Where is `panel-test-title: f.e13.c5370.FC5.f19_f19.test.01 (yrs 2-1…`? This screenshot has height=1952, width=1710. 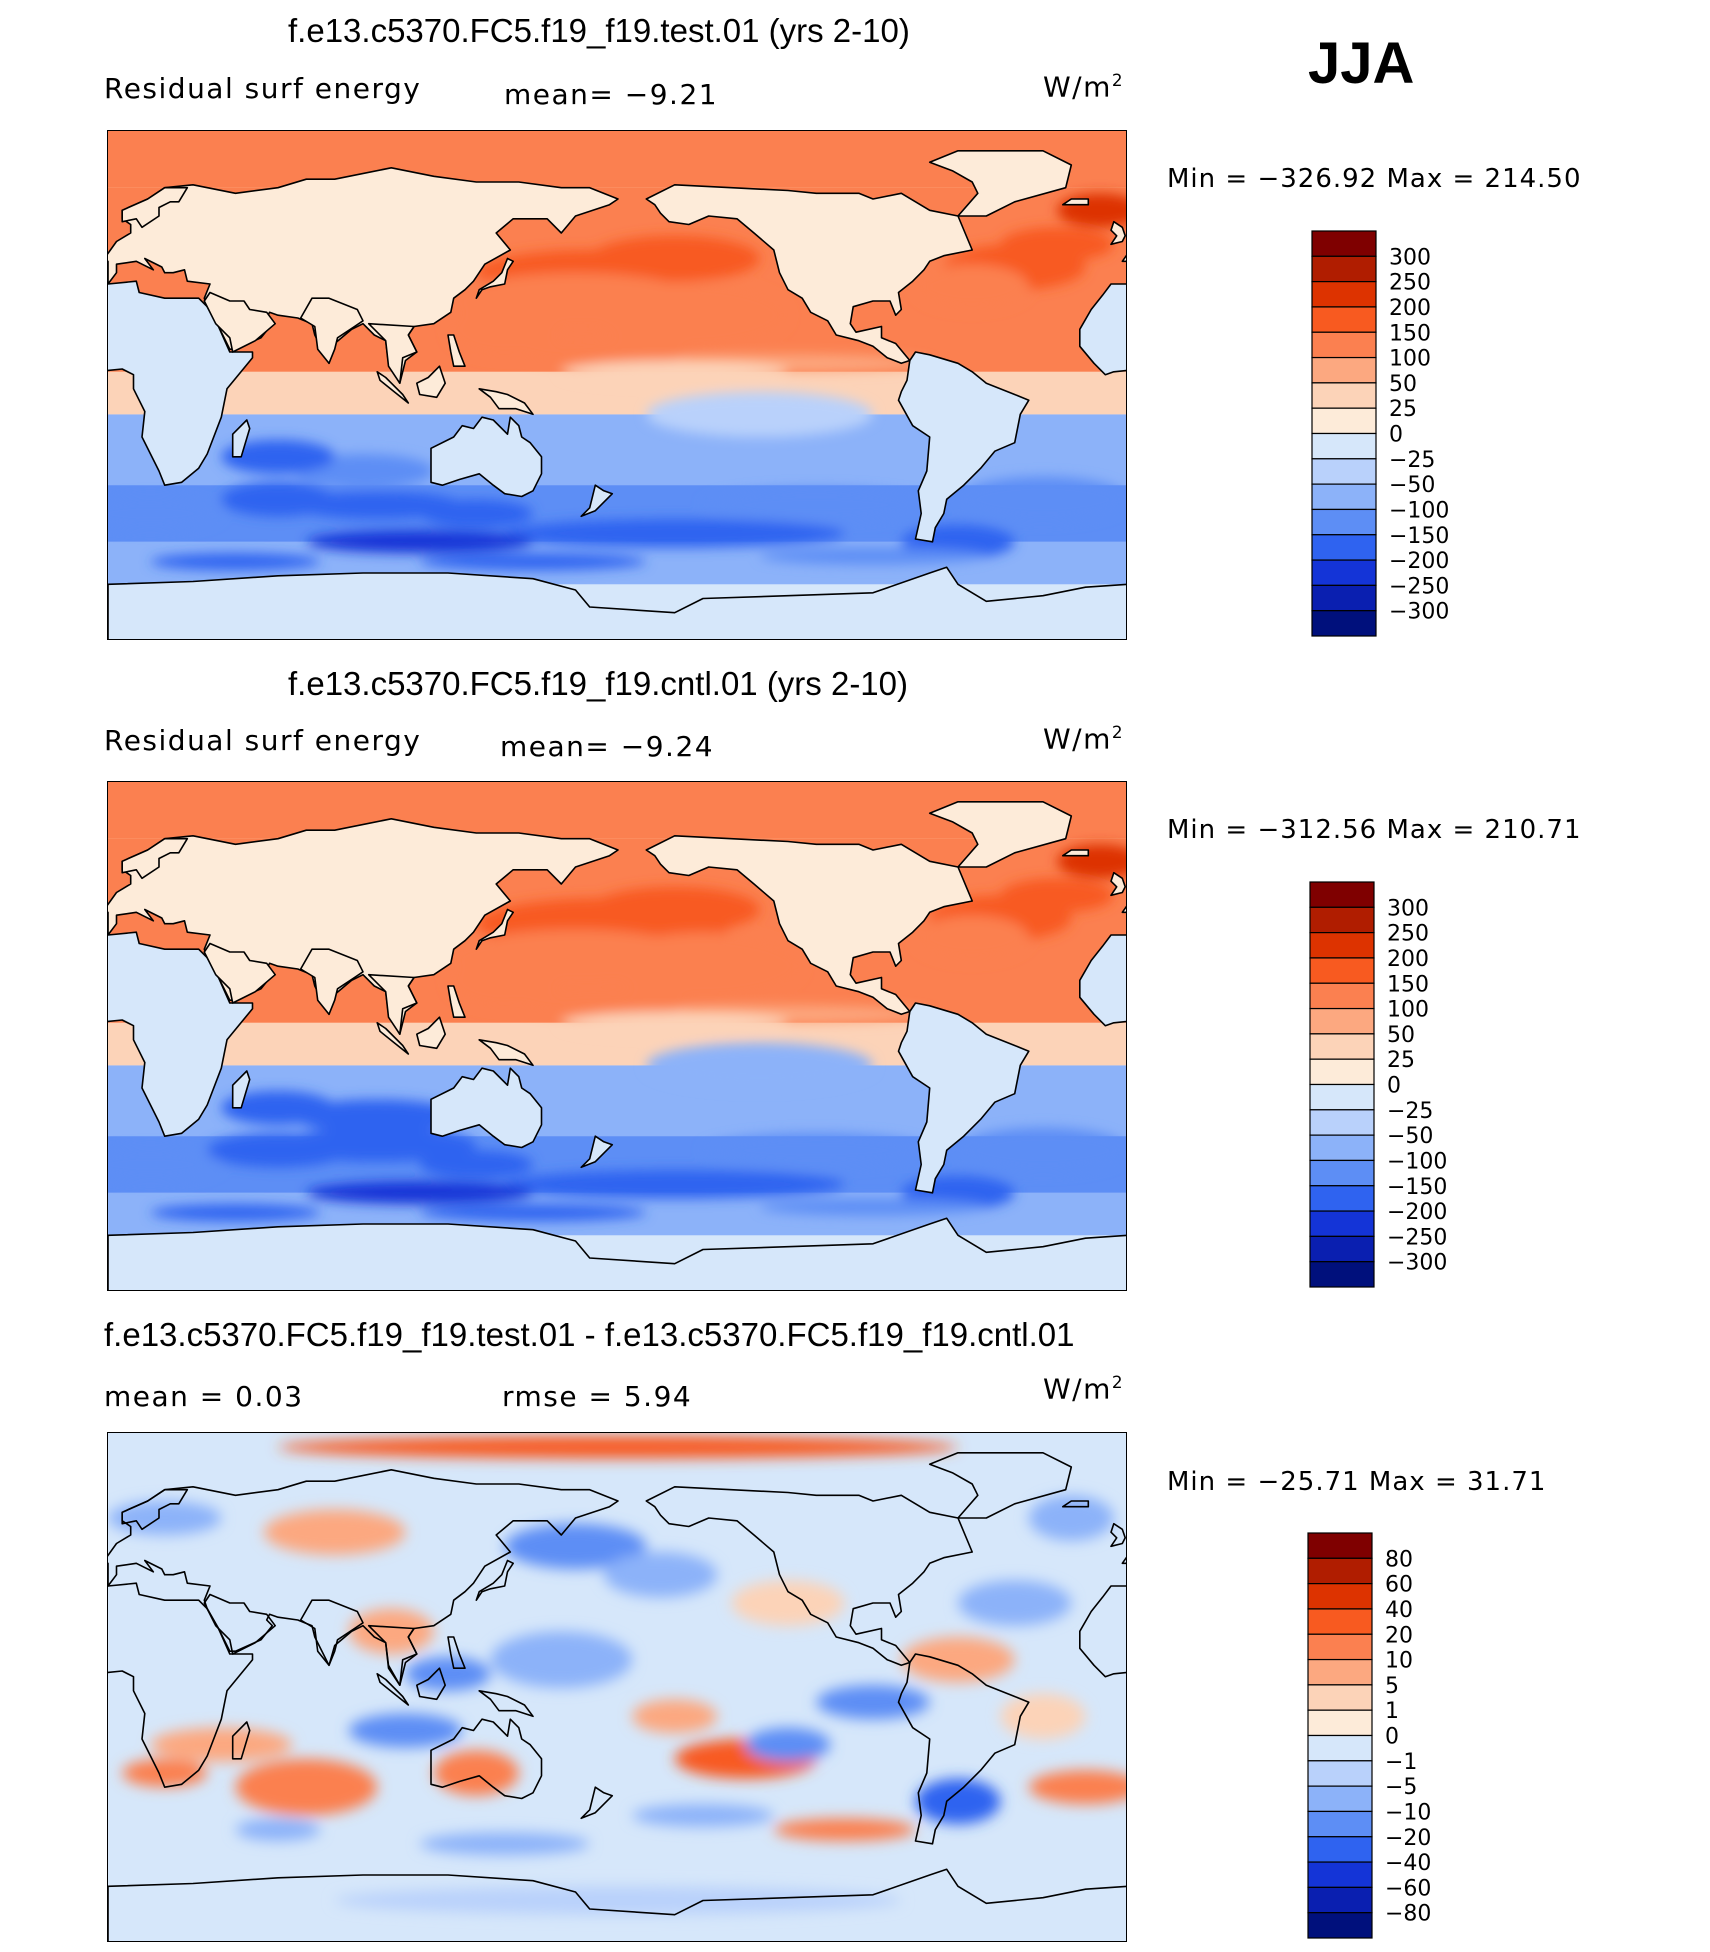 panel-test-title: f.e13.c5370.FC5.f19_f19.test.01 (yrs 2-1… is located at coordinates (599, 30).